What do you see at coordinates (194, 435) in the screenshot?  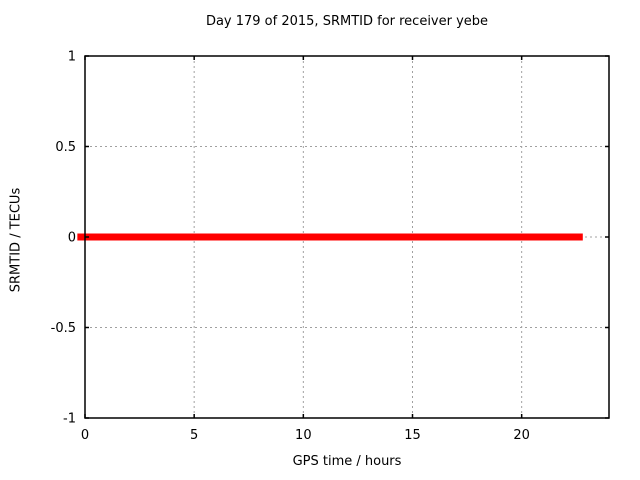 I see `x-tick-label: 5` at bounding box center [194, 435].